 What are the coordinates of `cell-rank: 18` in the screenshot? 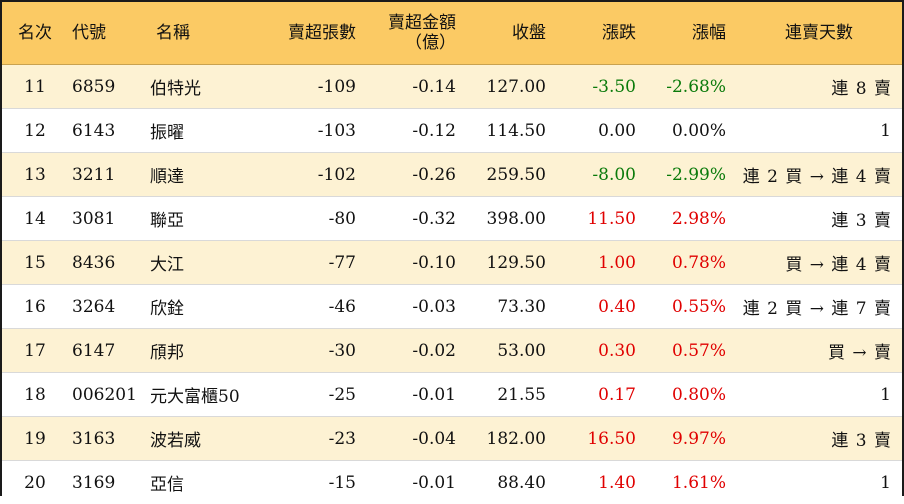 It's located at (35, 395).